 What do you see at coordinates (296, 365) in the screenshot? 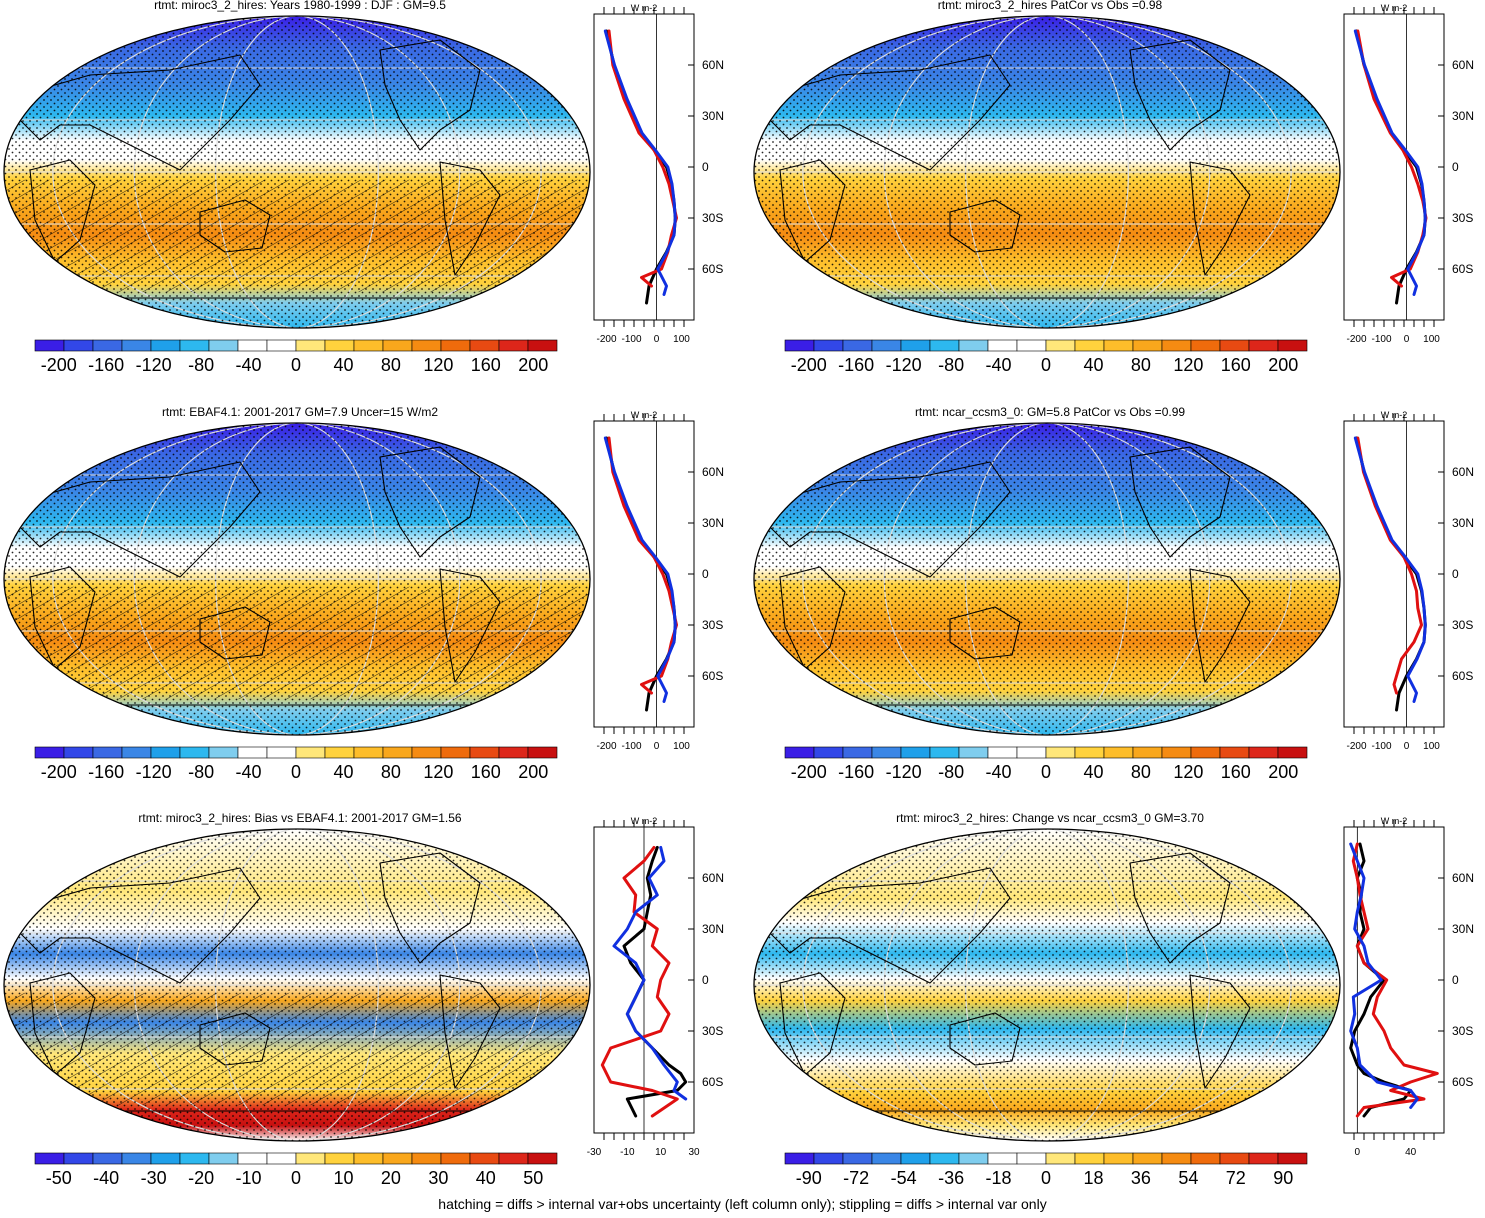
I see `colorbar-tick-label: 0` at bounding box center [296, 365].